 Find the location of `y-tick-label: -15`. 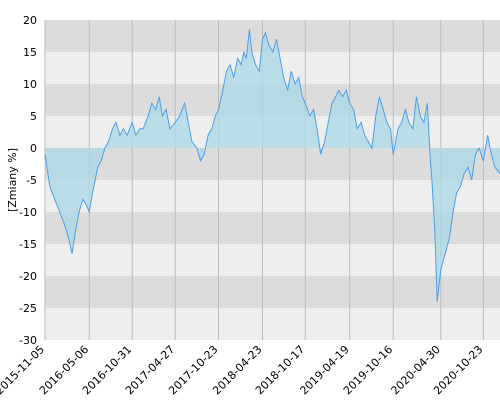

y-tick-label: -15 is located at coordinates (28, 244).